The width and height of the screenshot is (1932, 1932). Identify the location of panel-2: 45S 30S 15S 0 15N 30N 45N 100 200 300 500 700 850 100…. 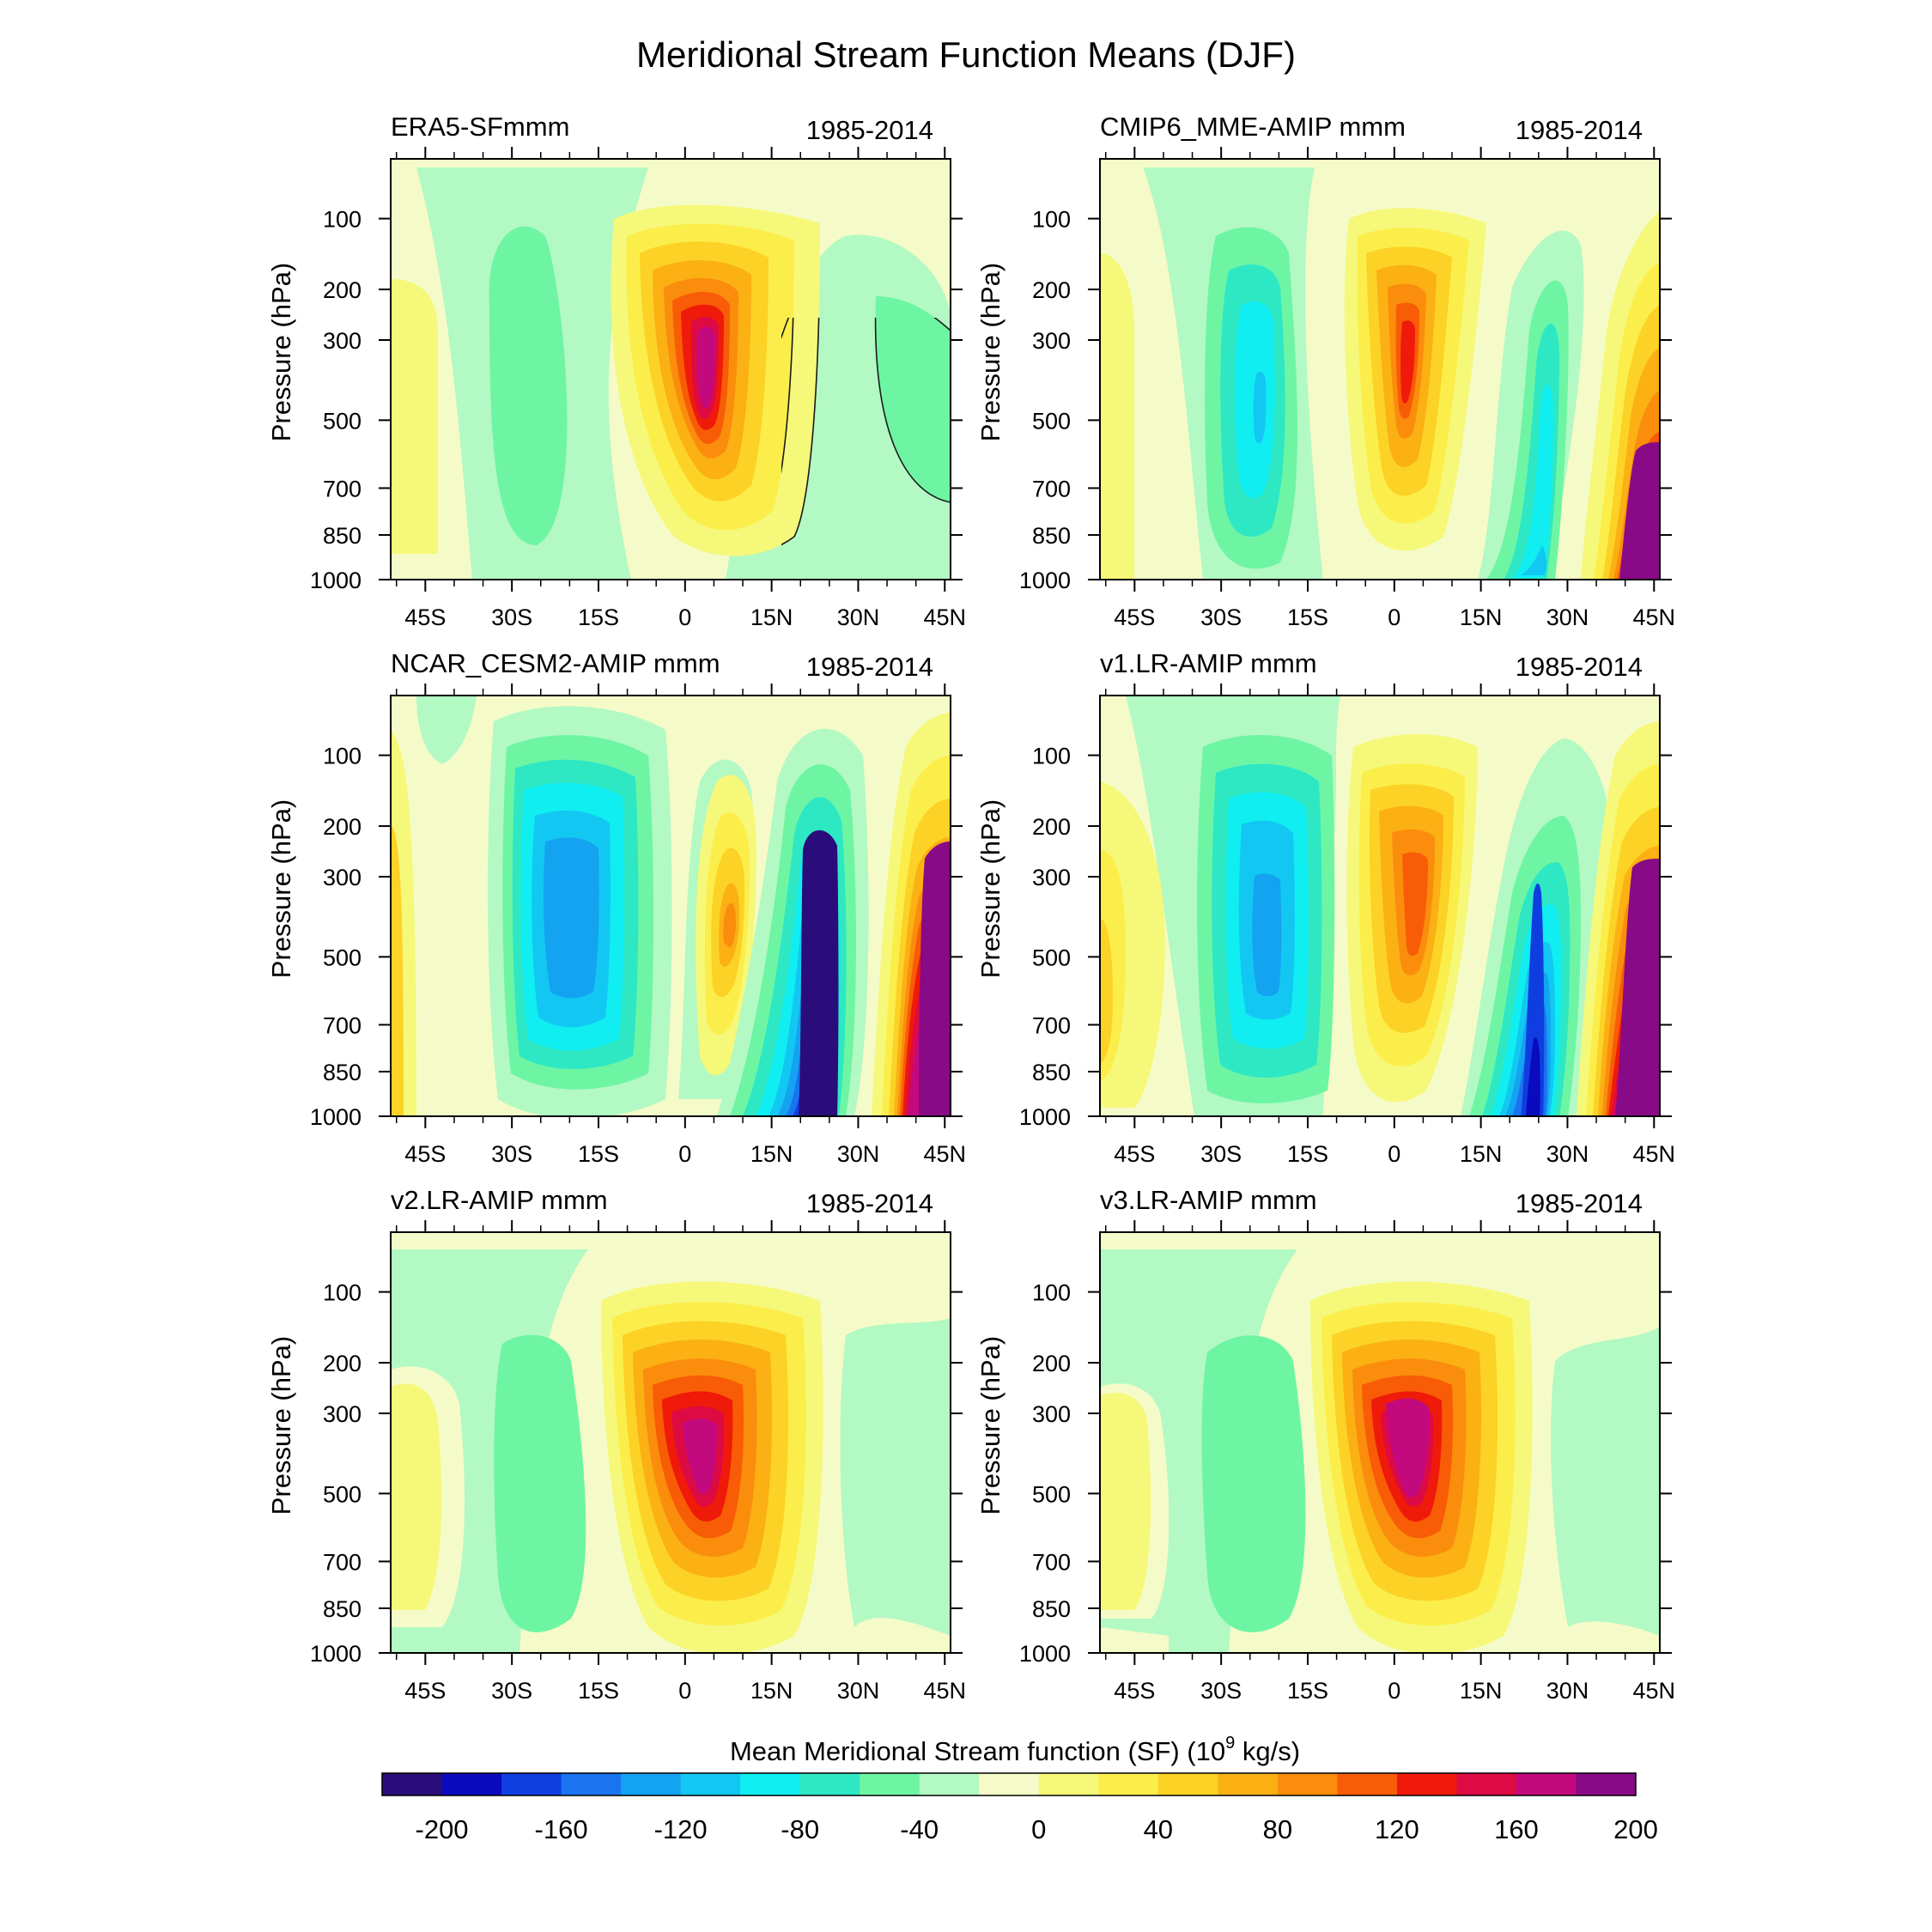
(1325, 371).